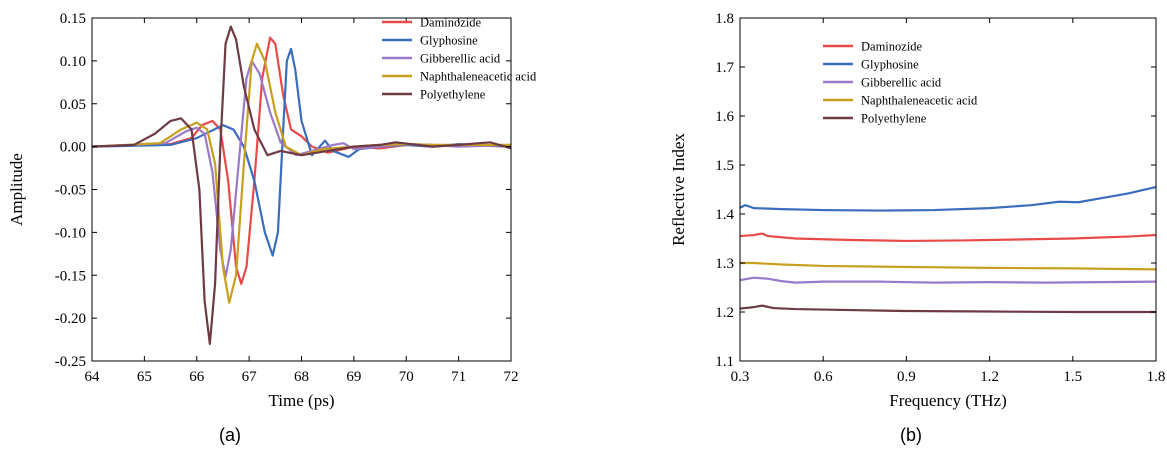 Image resolution: width=1167 pixels, height=457 pixels. What do you see at coordinates (301, 377) in the screenshot?
I see `x-tick-label: 68` at bounding box center [301, 377].